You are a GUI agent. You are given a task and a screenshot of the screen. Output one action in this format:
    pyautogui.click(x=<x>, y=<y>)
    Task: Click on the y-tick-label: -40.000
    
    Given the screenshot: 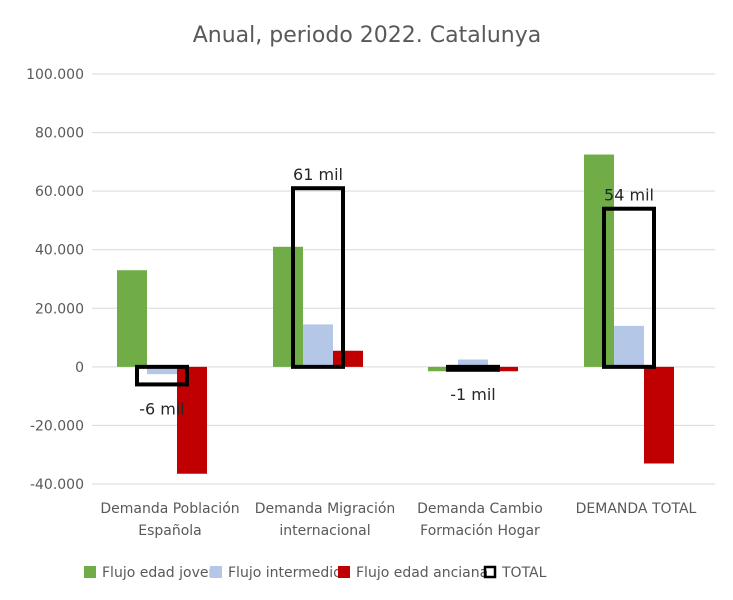 What is the action you would take?
    pyautogui.click(x=57, y=485)
    